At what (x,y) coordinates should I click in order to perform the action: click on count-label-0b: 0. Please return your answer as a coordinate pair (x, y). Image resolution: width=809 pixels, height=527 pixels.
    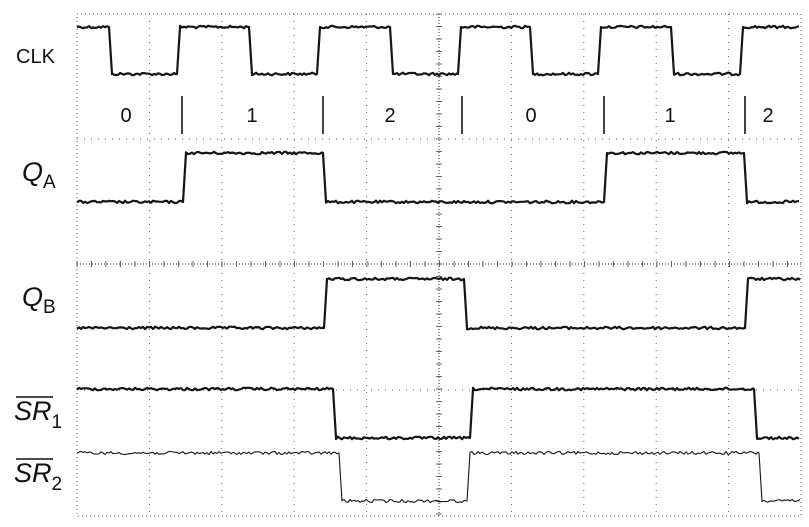
    Looking at the image, I should click on (530, 116).